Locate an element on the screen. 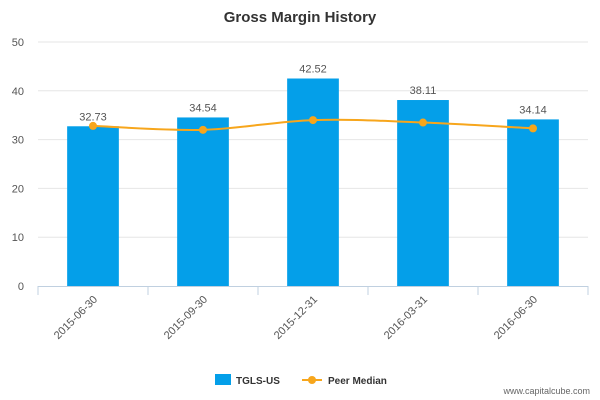  legend-label-bar: TGLS-US is located at coordinates (258, 381).